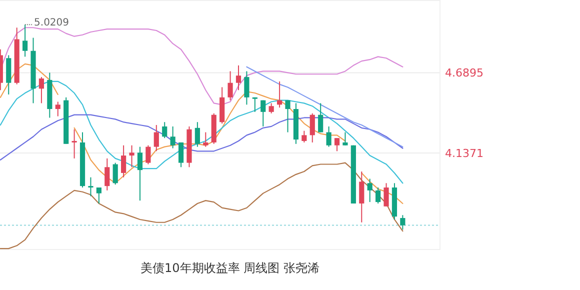 This screenshot has width=580, height=290. What do you see at coordinates (52, 23) in the screenshot?
I see `annotation: 5.0209` at bounding box center [52, 23].